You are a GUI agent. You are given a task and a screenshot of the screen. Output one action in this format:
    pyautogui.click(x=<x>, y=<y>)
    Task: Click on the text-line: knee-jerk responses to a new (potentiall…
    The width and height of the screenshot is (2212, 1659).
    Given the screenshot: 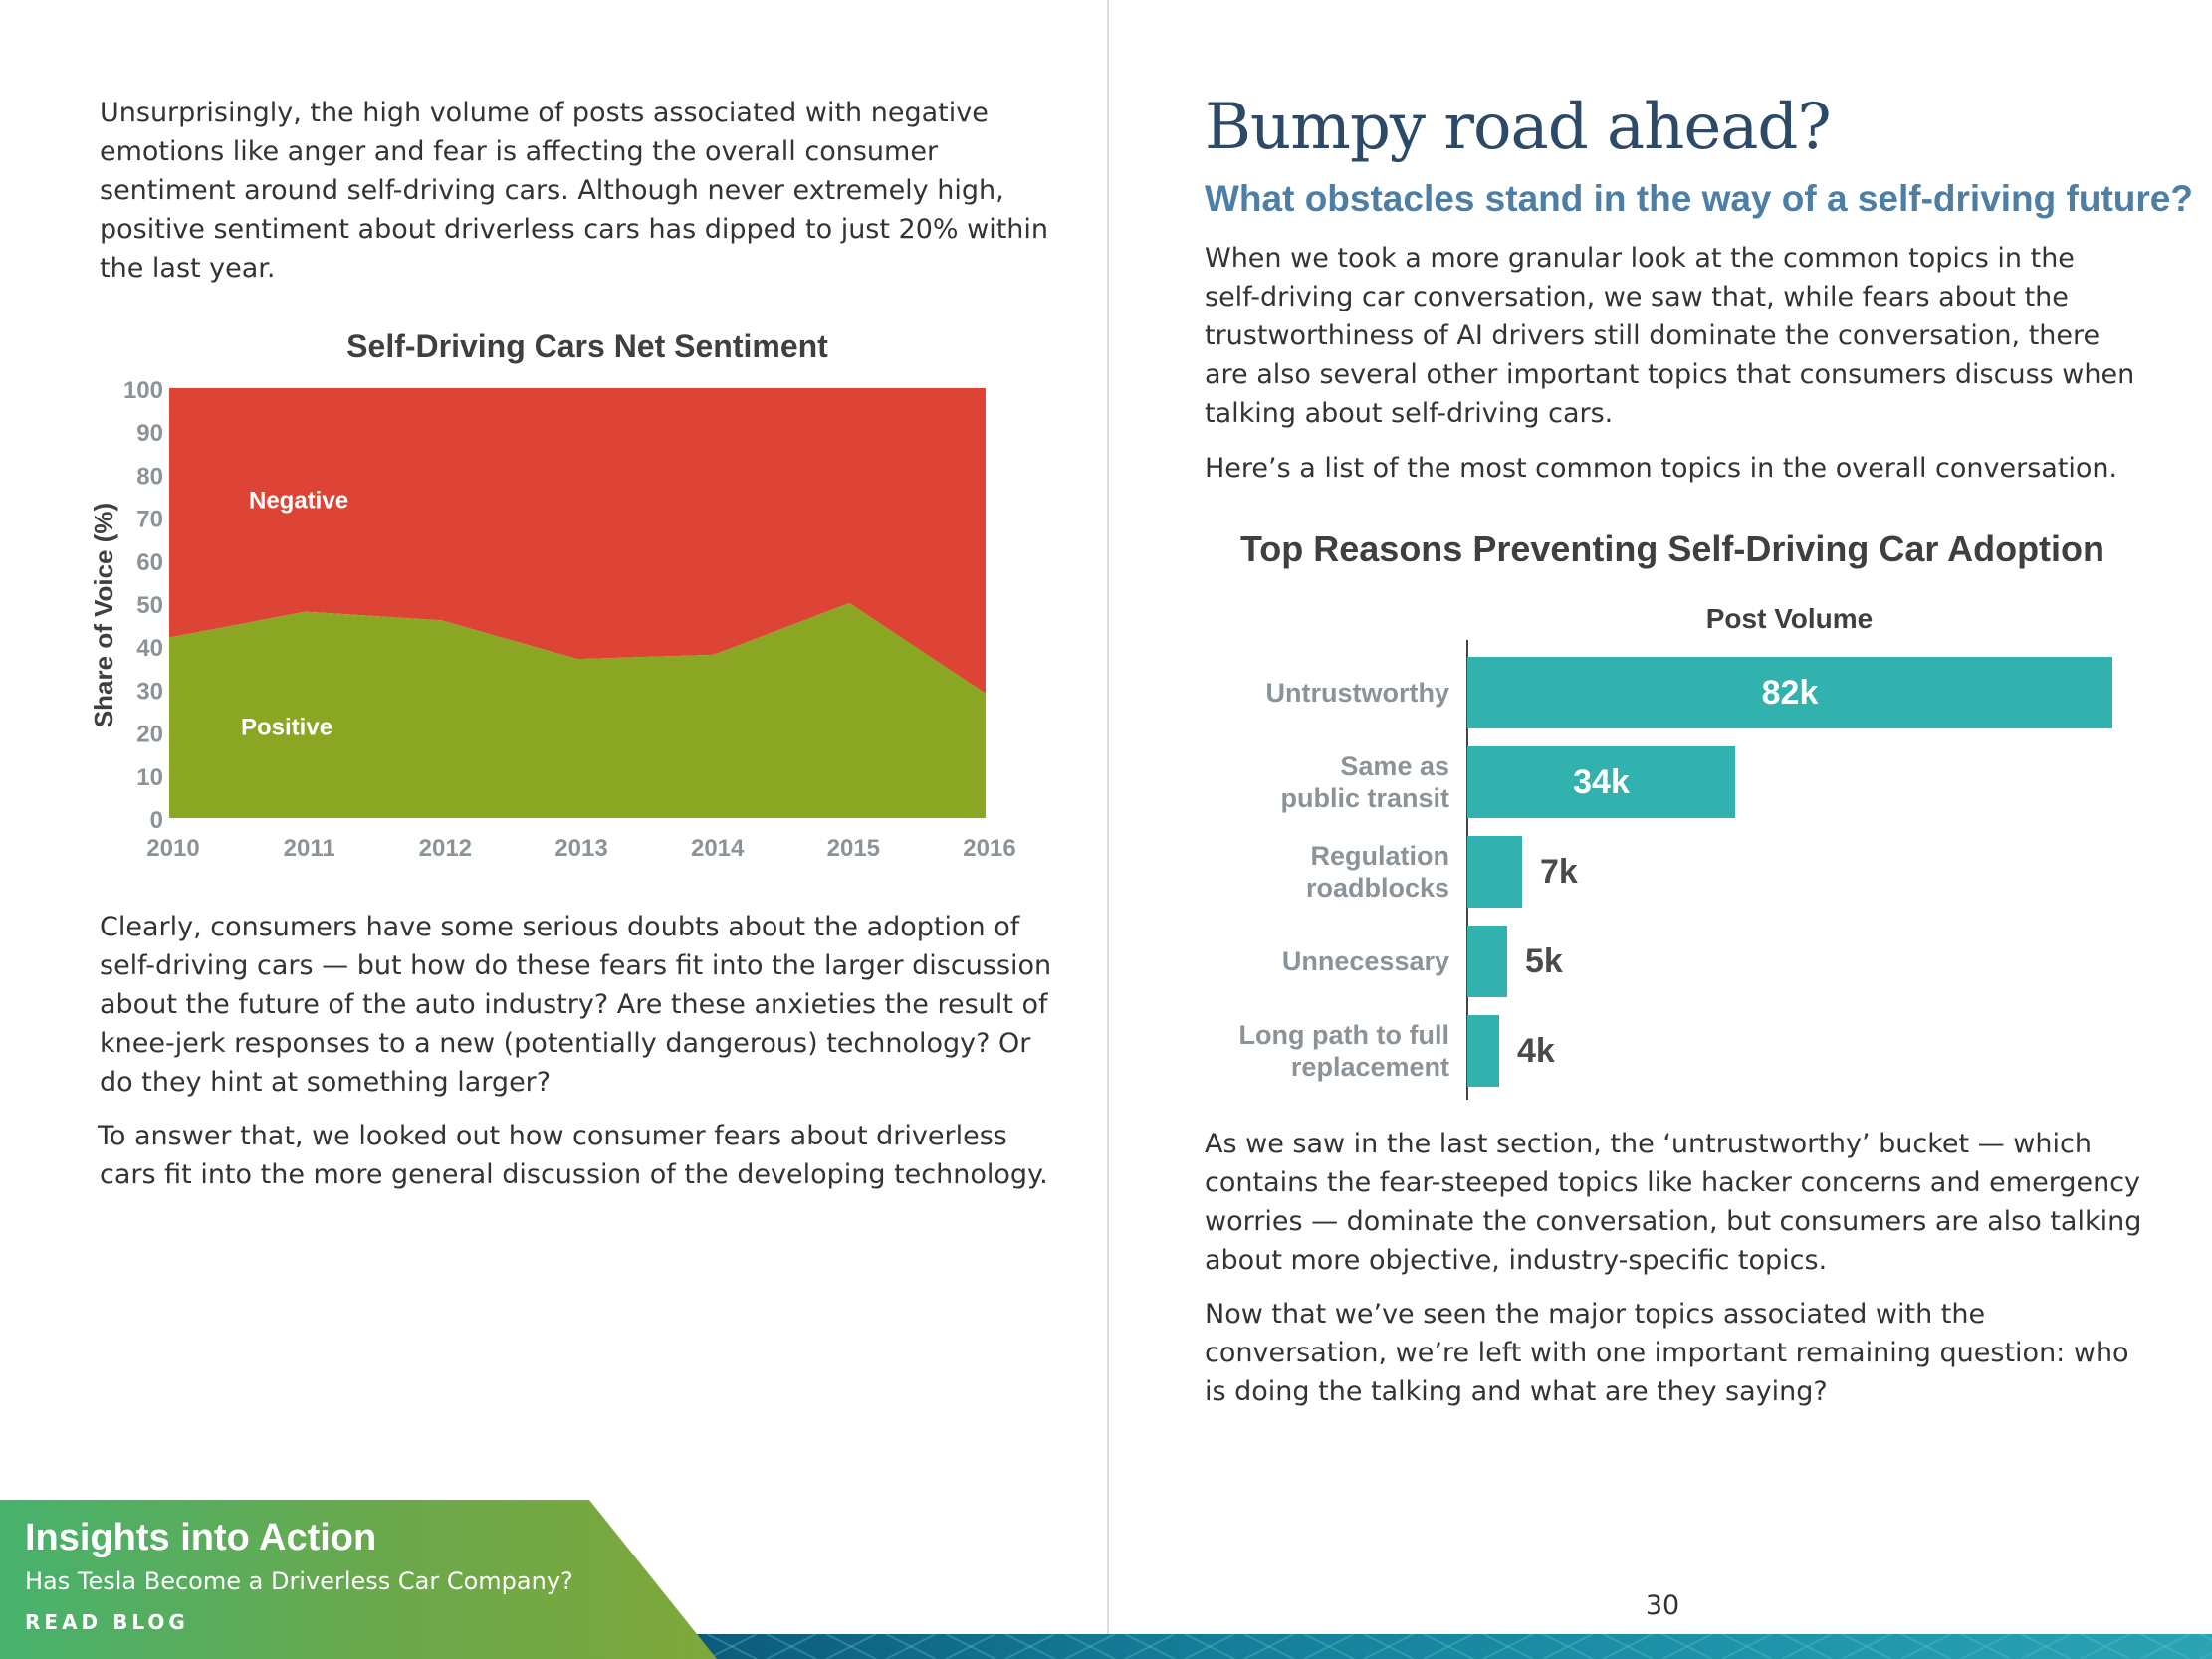 What is the action you would take?
    pyautogui.click(x=565, y=1043)
    